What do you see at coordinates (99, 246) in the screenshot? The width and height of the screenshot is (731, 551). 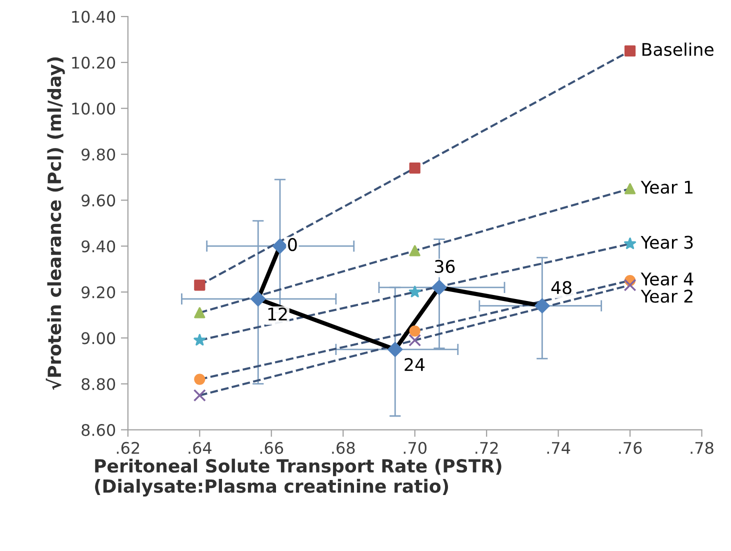 I see `y-tick-label: 9.40` at bounding box center [99, 246].